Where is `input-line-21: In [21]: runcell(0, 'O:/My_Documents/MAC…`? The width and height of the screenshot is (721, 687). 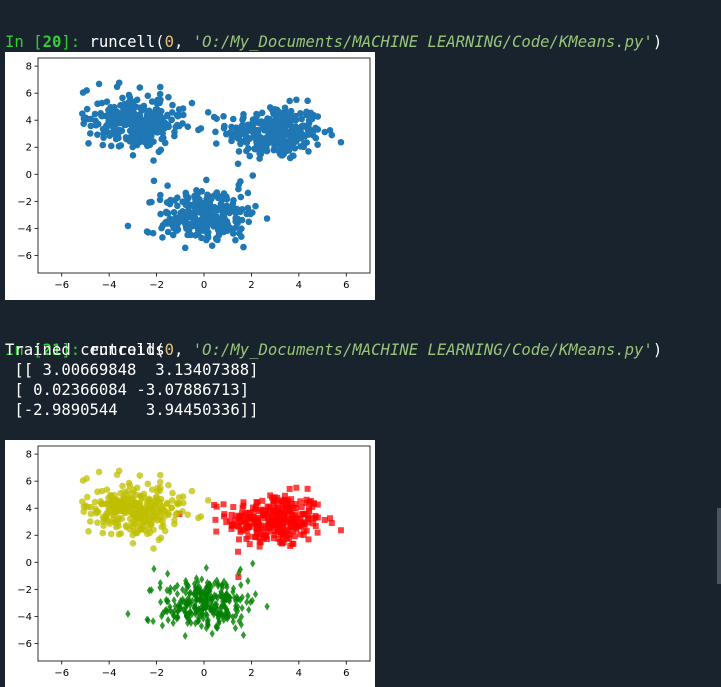 input-line-21: In [21]: runcell(0, 'O:/My_Documents/MAC… is located at coordinates (333, 340).